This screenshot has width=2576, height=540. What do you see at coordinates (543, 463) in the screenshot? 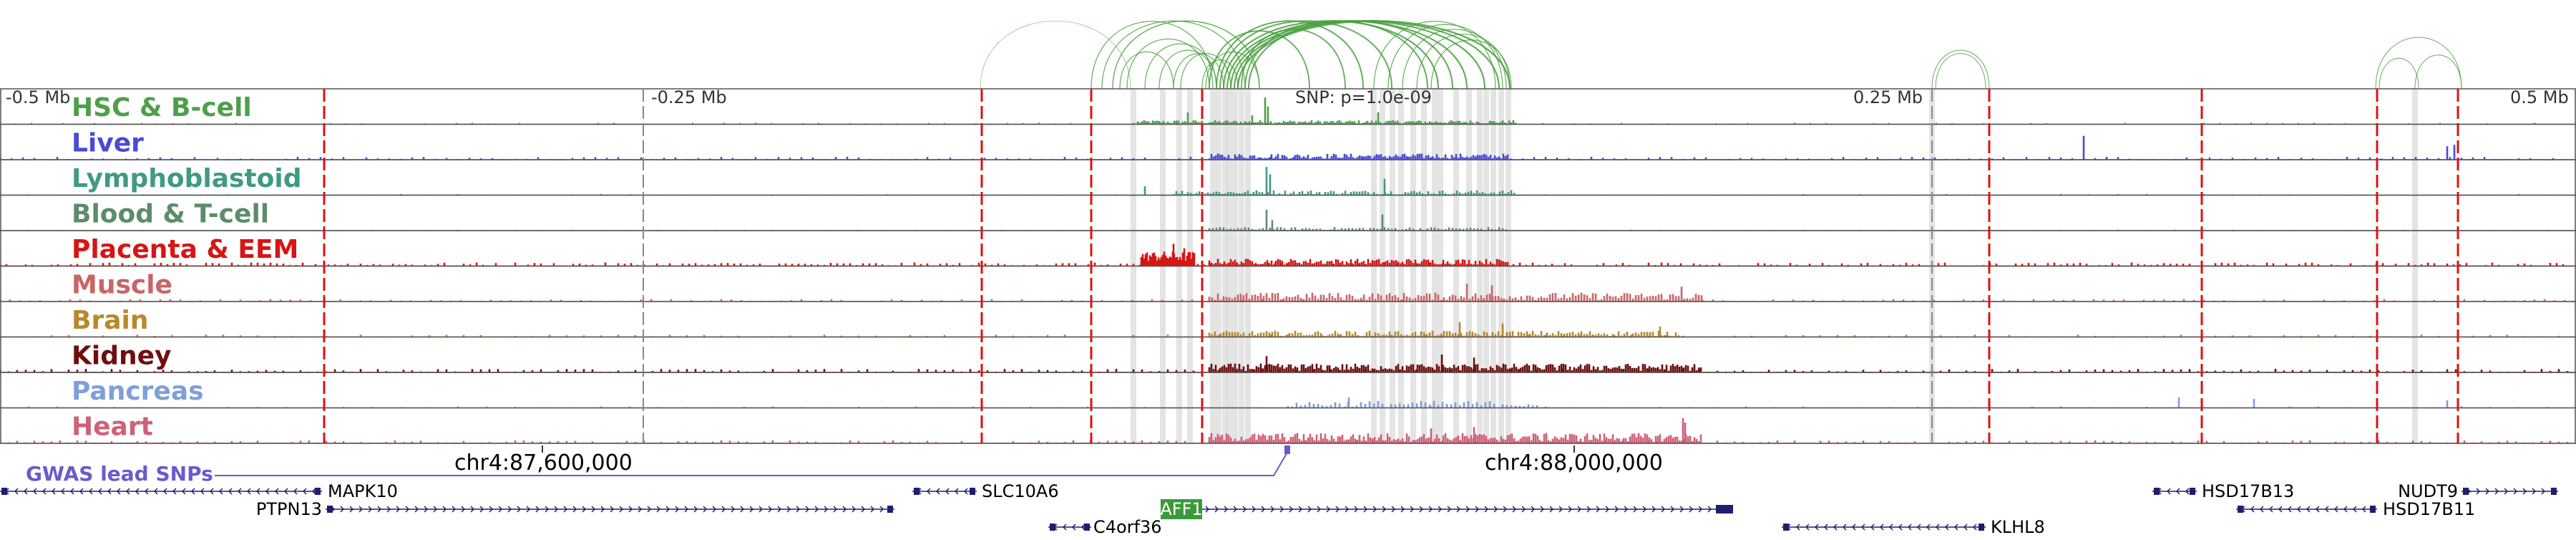
I see `coordinate-left: chr4:87,600,000` at bounding box center [543, 463].